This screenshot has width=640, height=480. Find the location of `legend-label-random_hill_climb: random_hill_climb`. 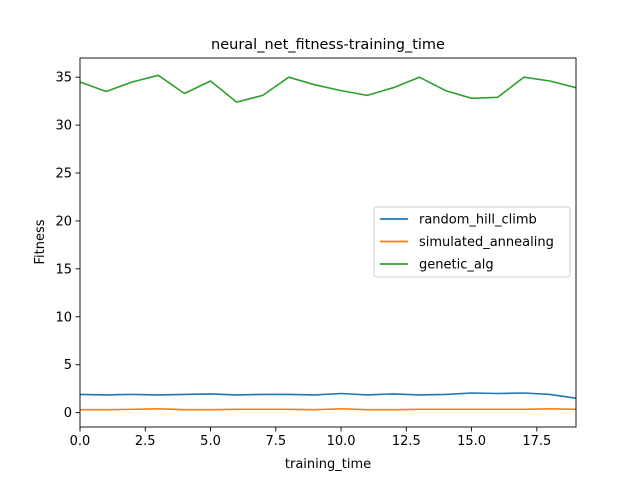

legend-label-random_hill_climb: random_hill_climb is located at coordinates (478, 220).